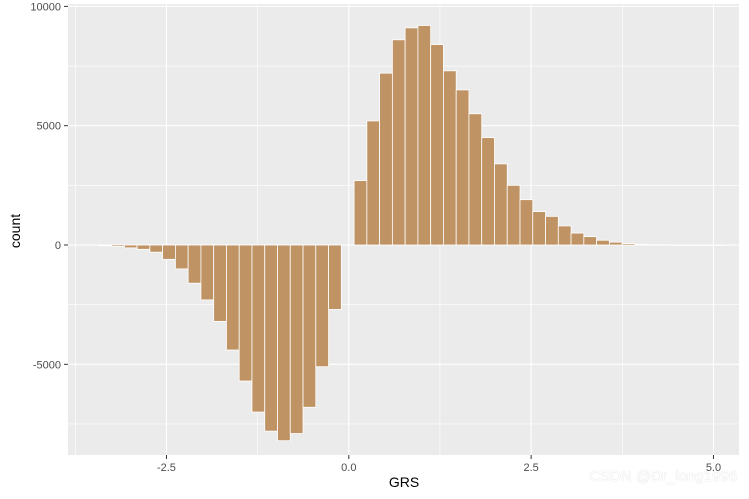 This screenshot has width=749, height=499. I want to click on x-axis-title: GRS, so click(404, 482).